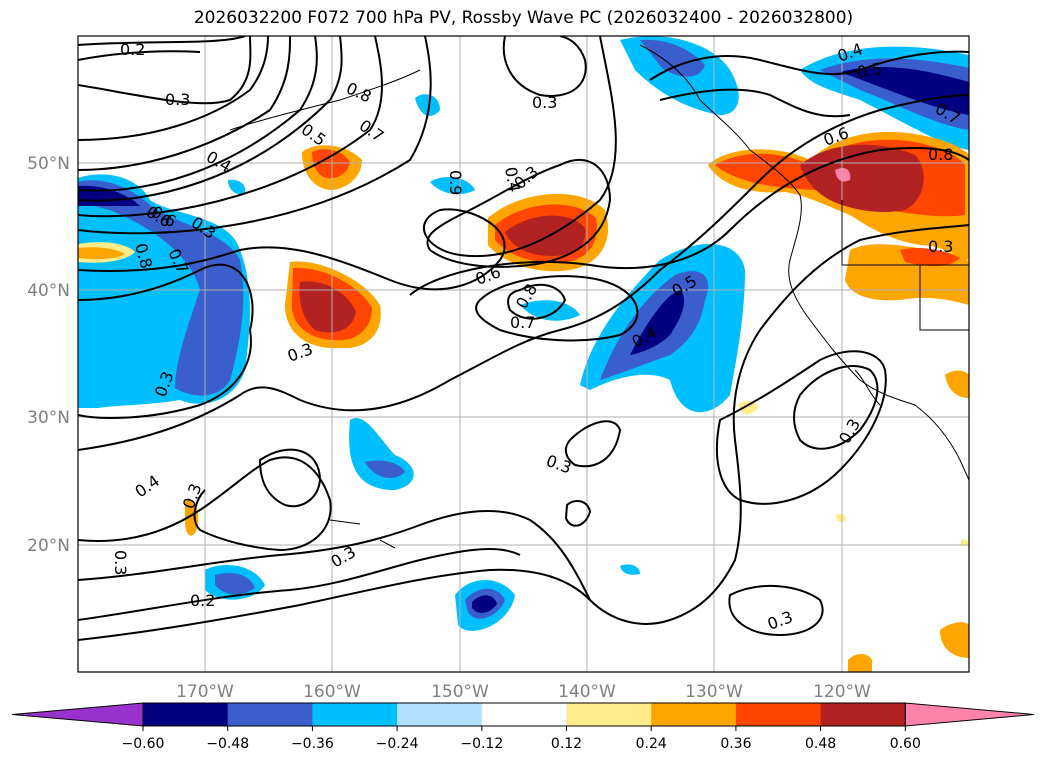 The height and width of the screenshot is (765, 1047). What do you see at coordinates (48, 355) in the screenshot?
I see `latitude-labels: 50°N 40°N 30°N 20°N` at bounding box center [48, 355].